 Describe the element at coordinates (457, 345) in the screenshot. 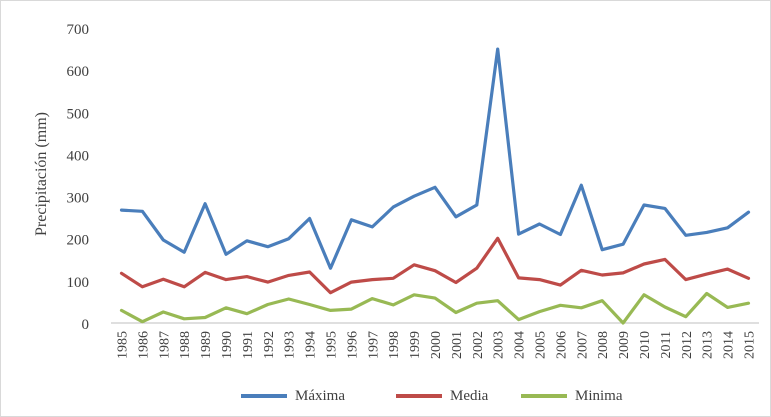

I see `x-tick-label: 2001` at that location.